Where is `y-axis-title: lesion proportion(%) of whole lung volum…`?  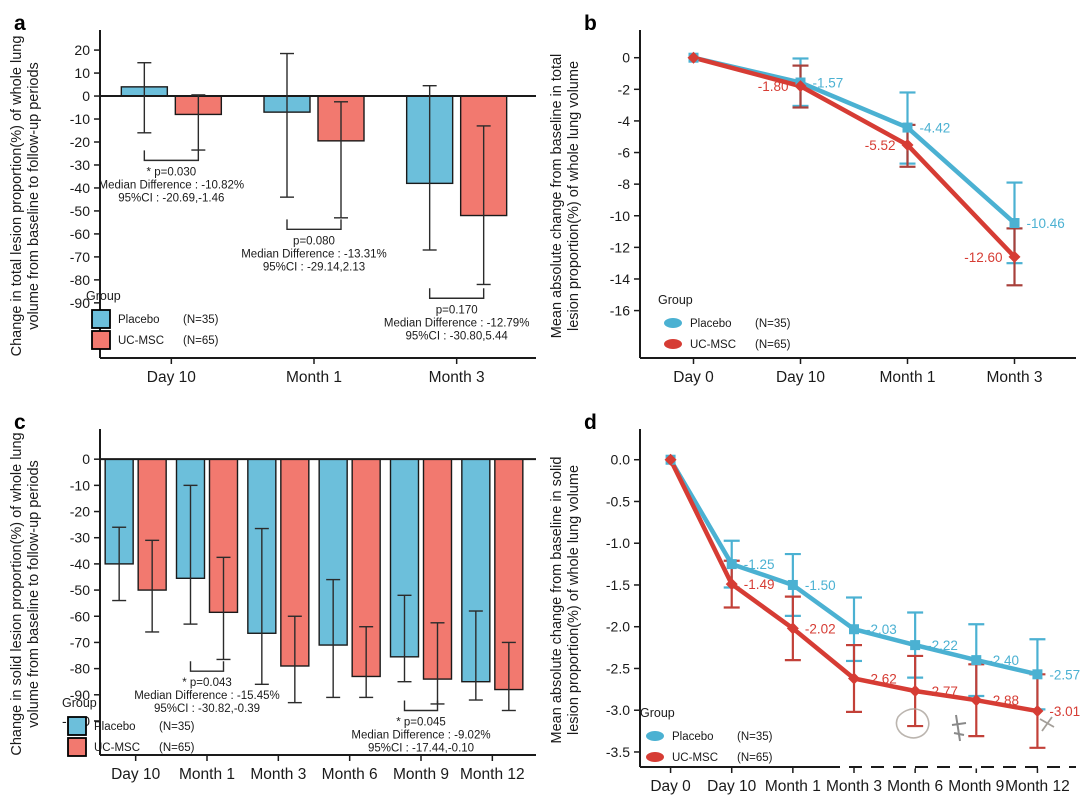 y-axis-title: lesion proportion(%) of whole lung volum… is located at coordinates (574, 600).